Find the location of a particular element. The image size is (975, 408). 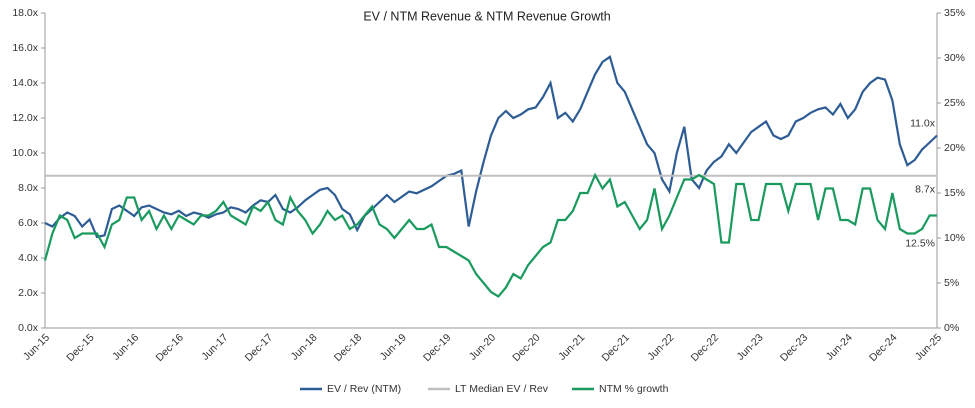

y2-tick-label: 30% is located at coordinates (954, 58).